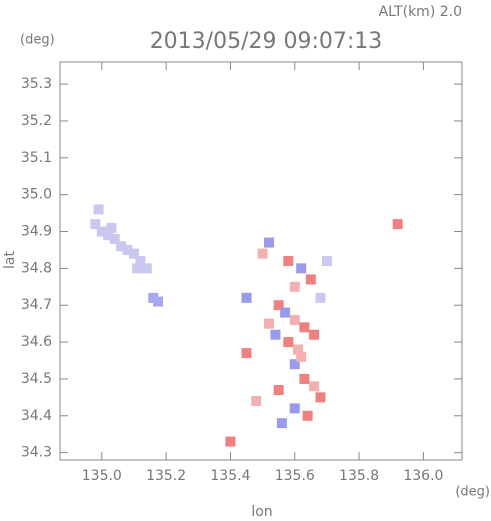 The image size is (491, 521). What do you see at coordinates (423, 476) in the screenshot?
I see `x-tick-label: 136.0` at bounding box center [423, 476].